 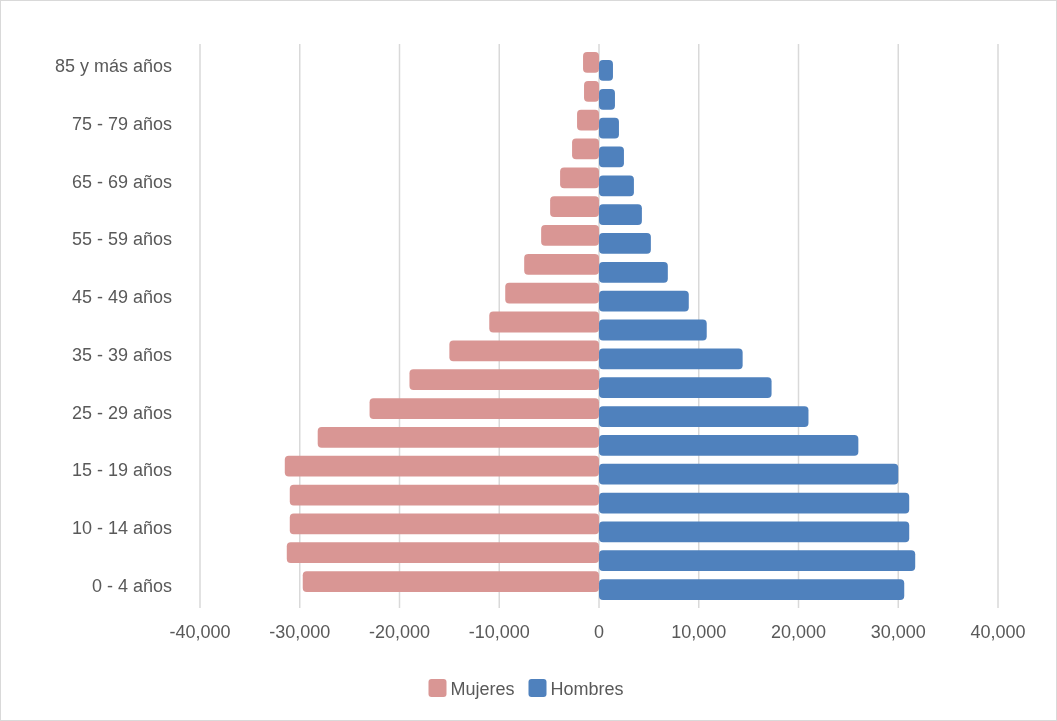 What do you see at coordinates (121, 297) in the screenshot?
I see `y-tick-label: 45 - 49 años` at bounding box center [121, 297].